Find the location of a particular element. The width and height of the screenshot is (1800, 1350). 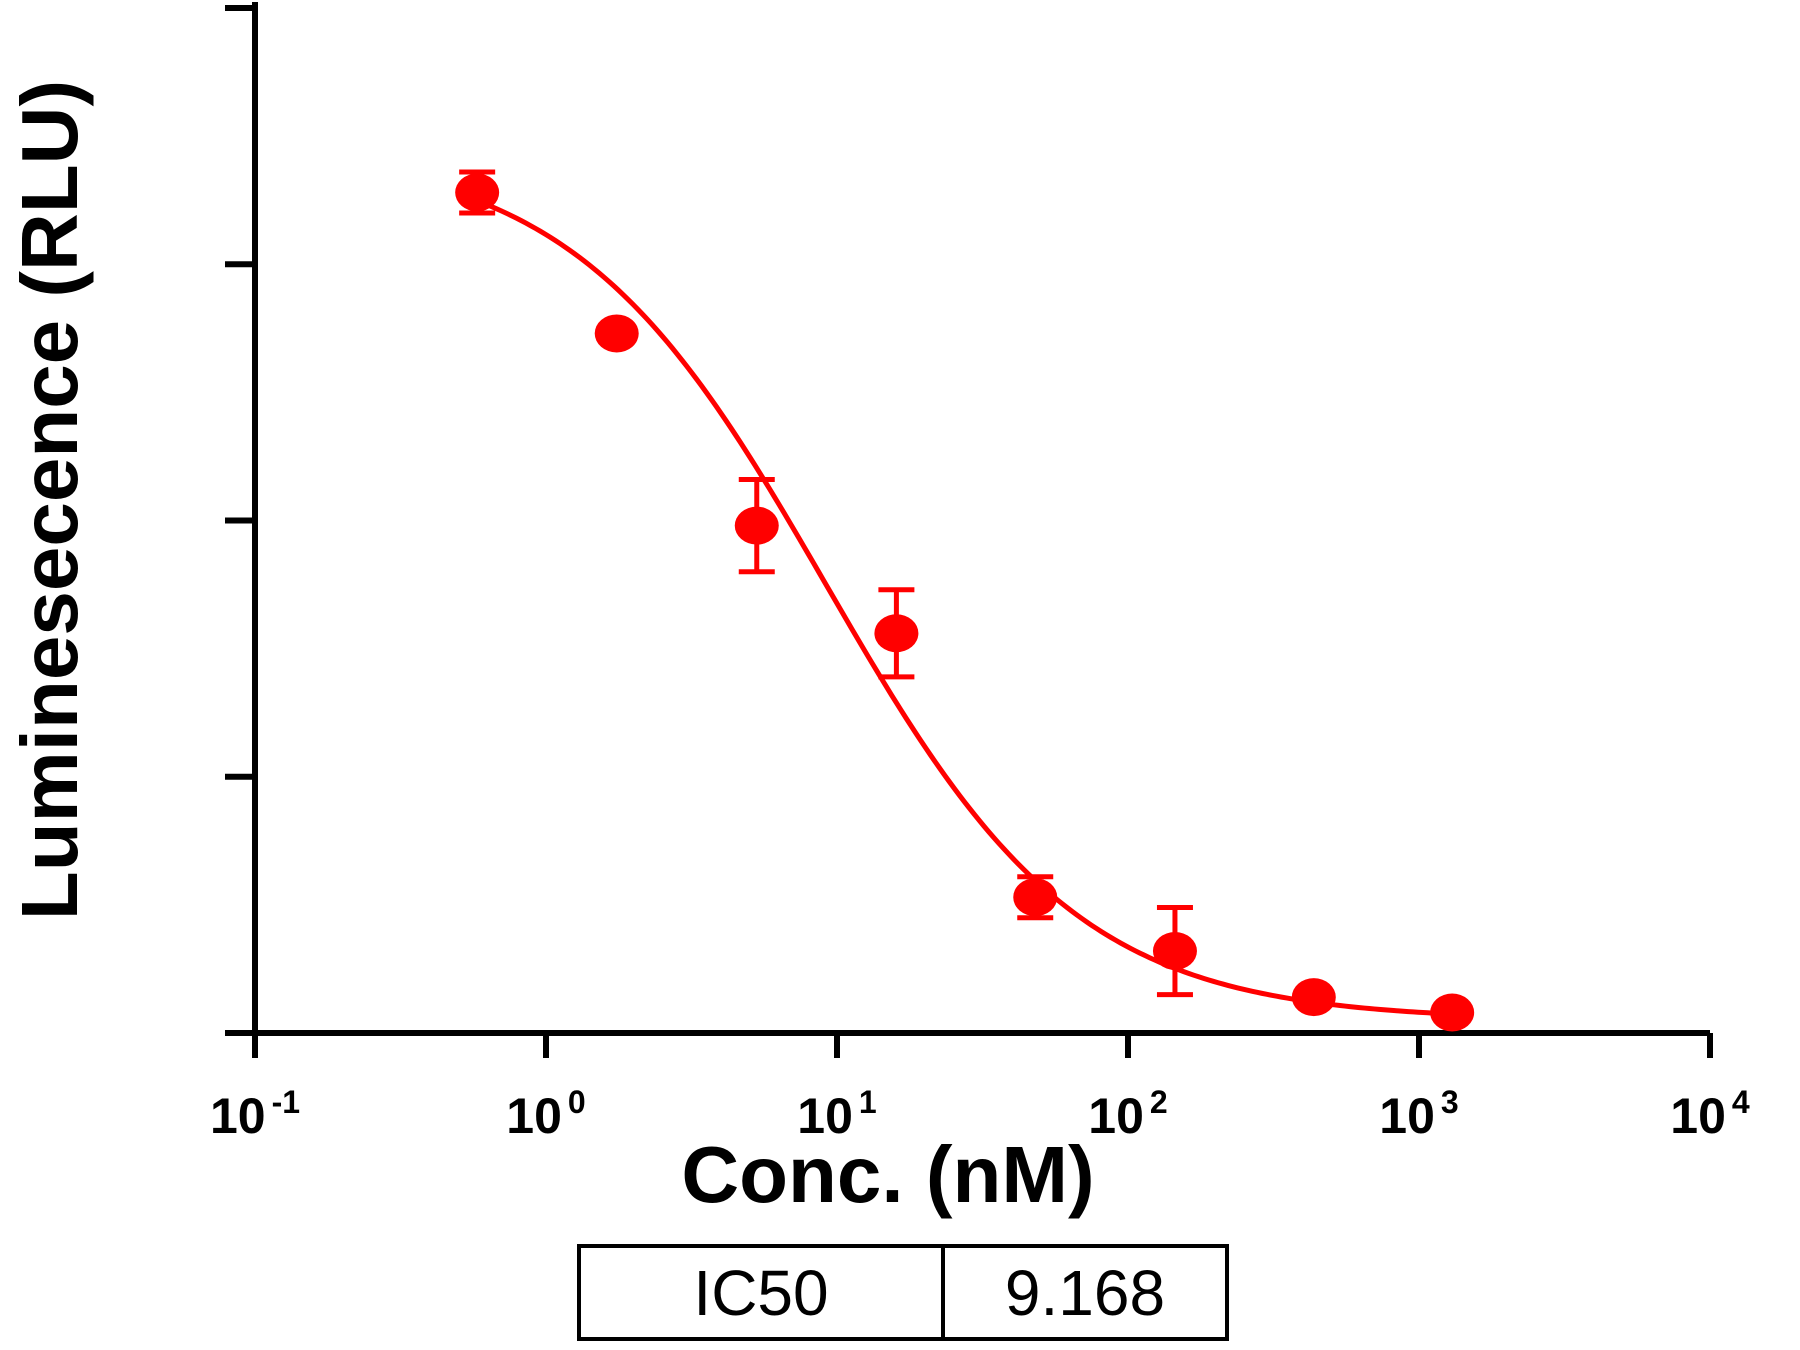

ic50-table: IC50 9.168 is located at coordinates (903, 1292).